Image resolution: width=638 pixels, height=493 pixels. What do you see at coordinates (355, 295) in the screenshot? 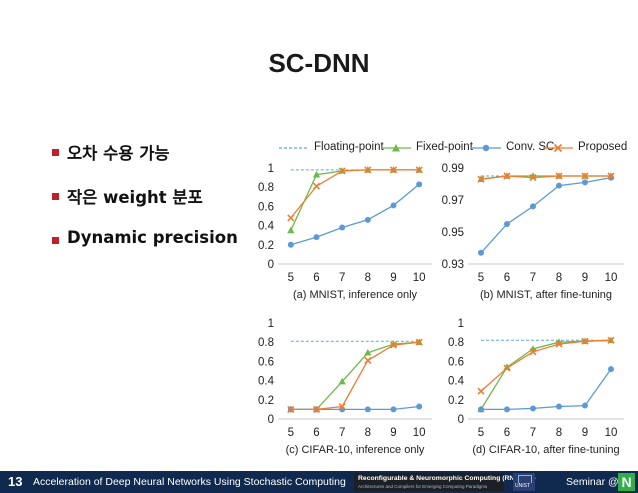
I see `chart-caption: (a) MNIST, inference only` at bounding box center [355, 295].